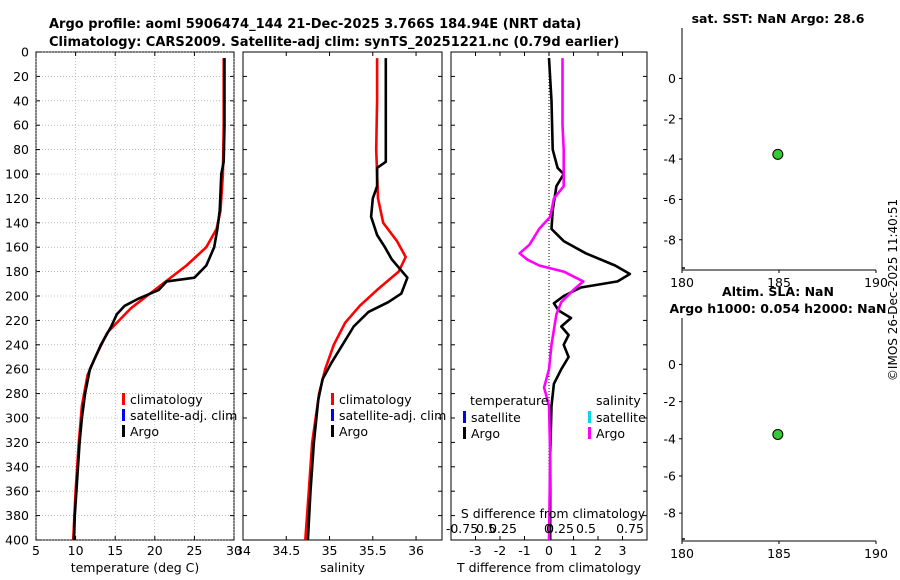 This screenshot has width=900, height=580. What do you see at coordinates (17, 320) in the screenshot?
I see `y-tick-label: 220` at bounding box center [17, 320].